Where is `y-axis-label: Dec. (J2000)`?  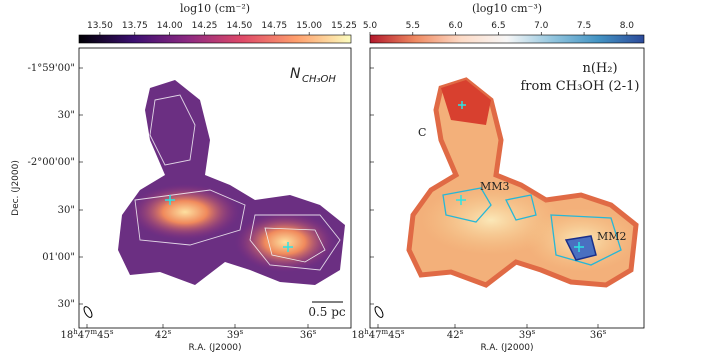
y-axis-label: Dec. (J2000) is located at coordinates (16, 188).